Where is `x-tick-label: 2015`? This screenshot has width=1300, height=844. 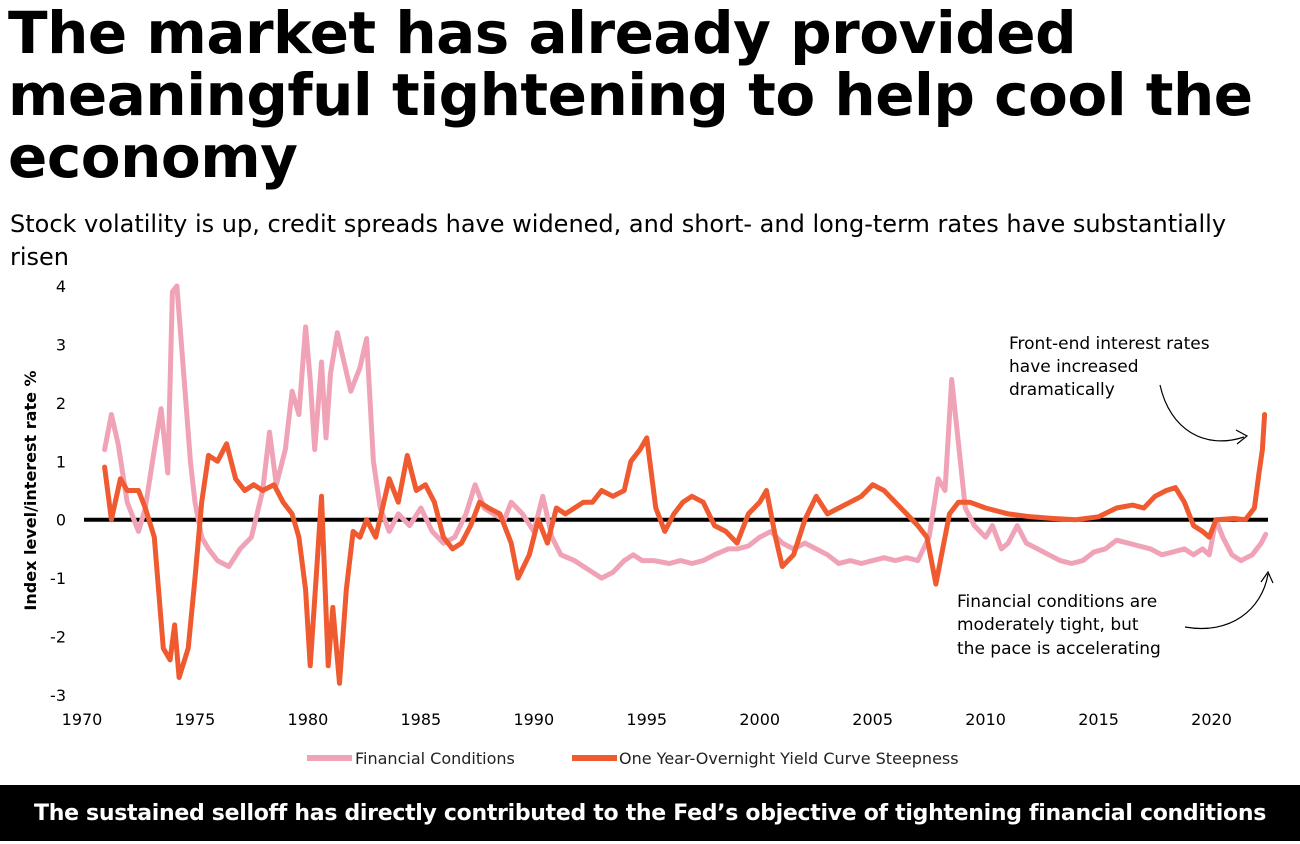
x-tick-label: 2015 is located at coordinates (1098, 719).